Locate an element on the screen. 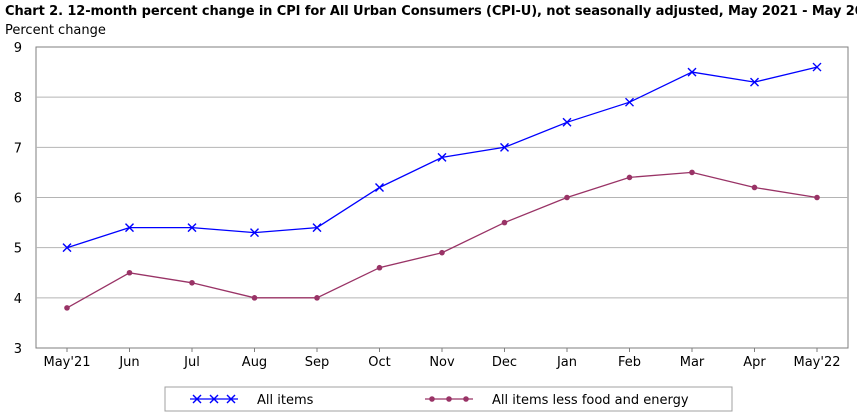  x-tick-label: Jul is located at coordinates (191, 362).